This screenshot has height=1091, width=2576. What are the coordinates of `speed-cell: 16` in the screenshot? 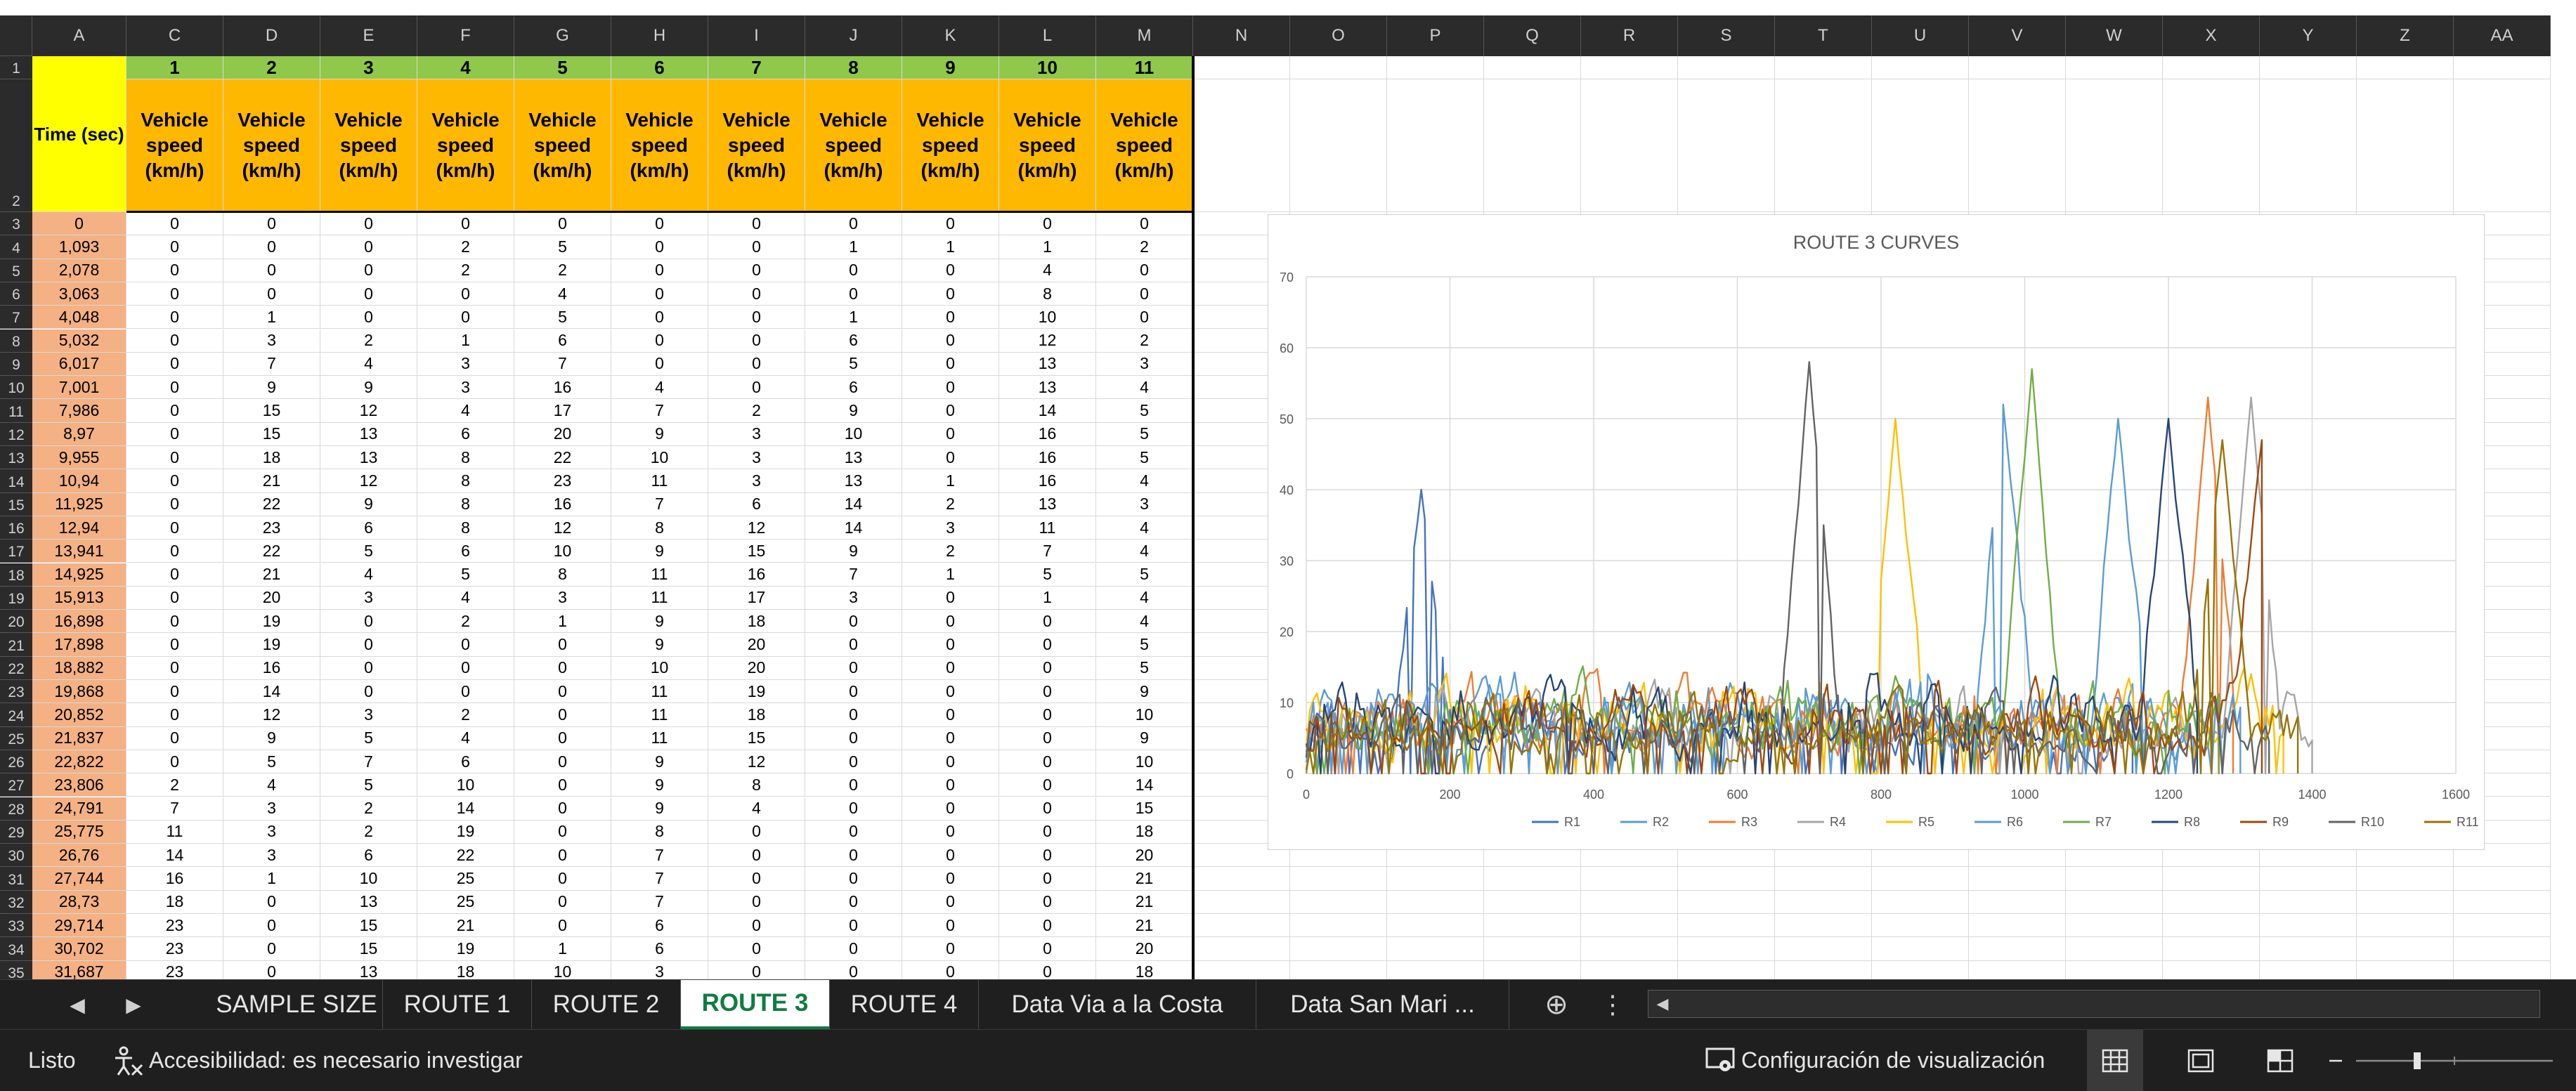 It's located at (562, 504).